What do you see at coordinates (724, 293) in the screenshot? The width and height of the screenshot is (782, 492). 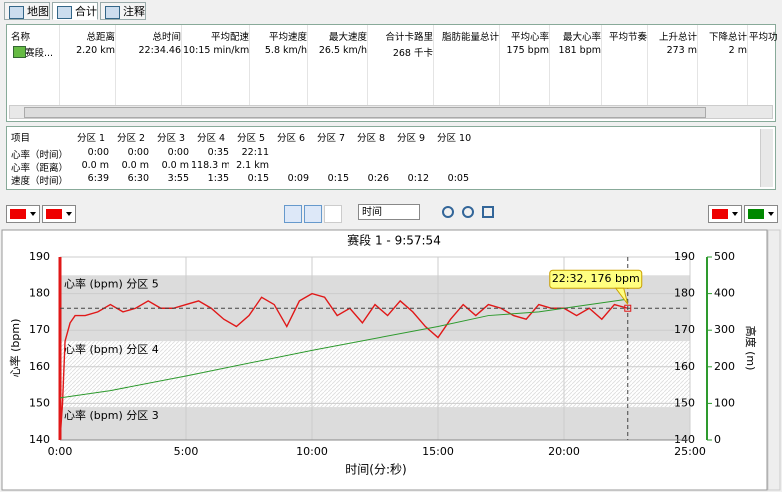 I see `y2-tick-label: 400` at bounding box center [724, 293].